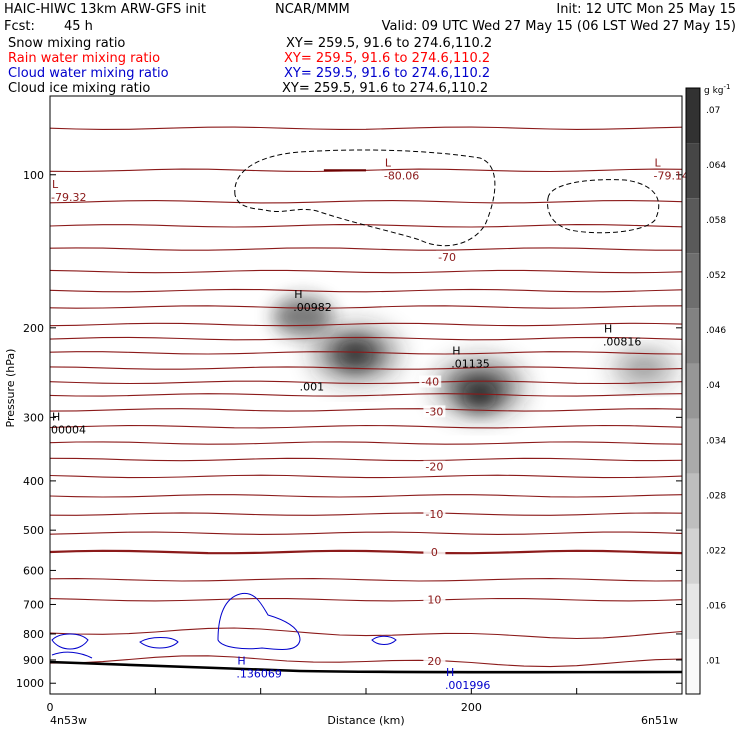  What do you see at coordinates (387, 58) in the screenshot?
I see `field-xy-rain: XY= 259.5, 91.6 to 274.6,110.2` at bounding box center [387, 58].